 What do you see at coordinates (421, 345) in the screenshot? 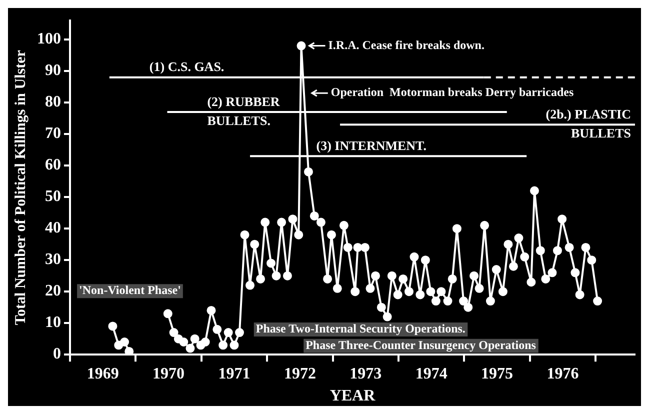
I see `annotation: Phase Three-Counter Insurgency Operations` at bounding box center [421, 345].